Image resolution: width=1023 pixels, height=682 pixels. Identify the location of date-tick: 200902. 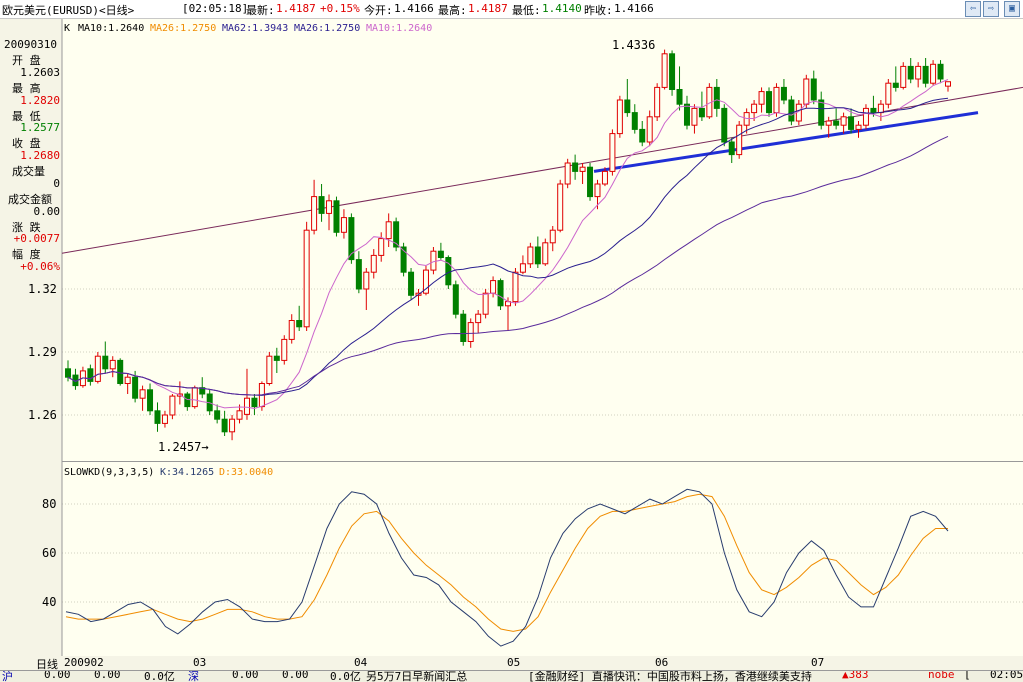
(84, 662).